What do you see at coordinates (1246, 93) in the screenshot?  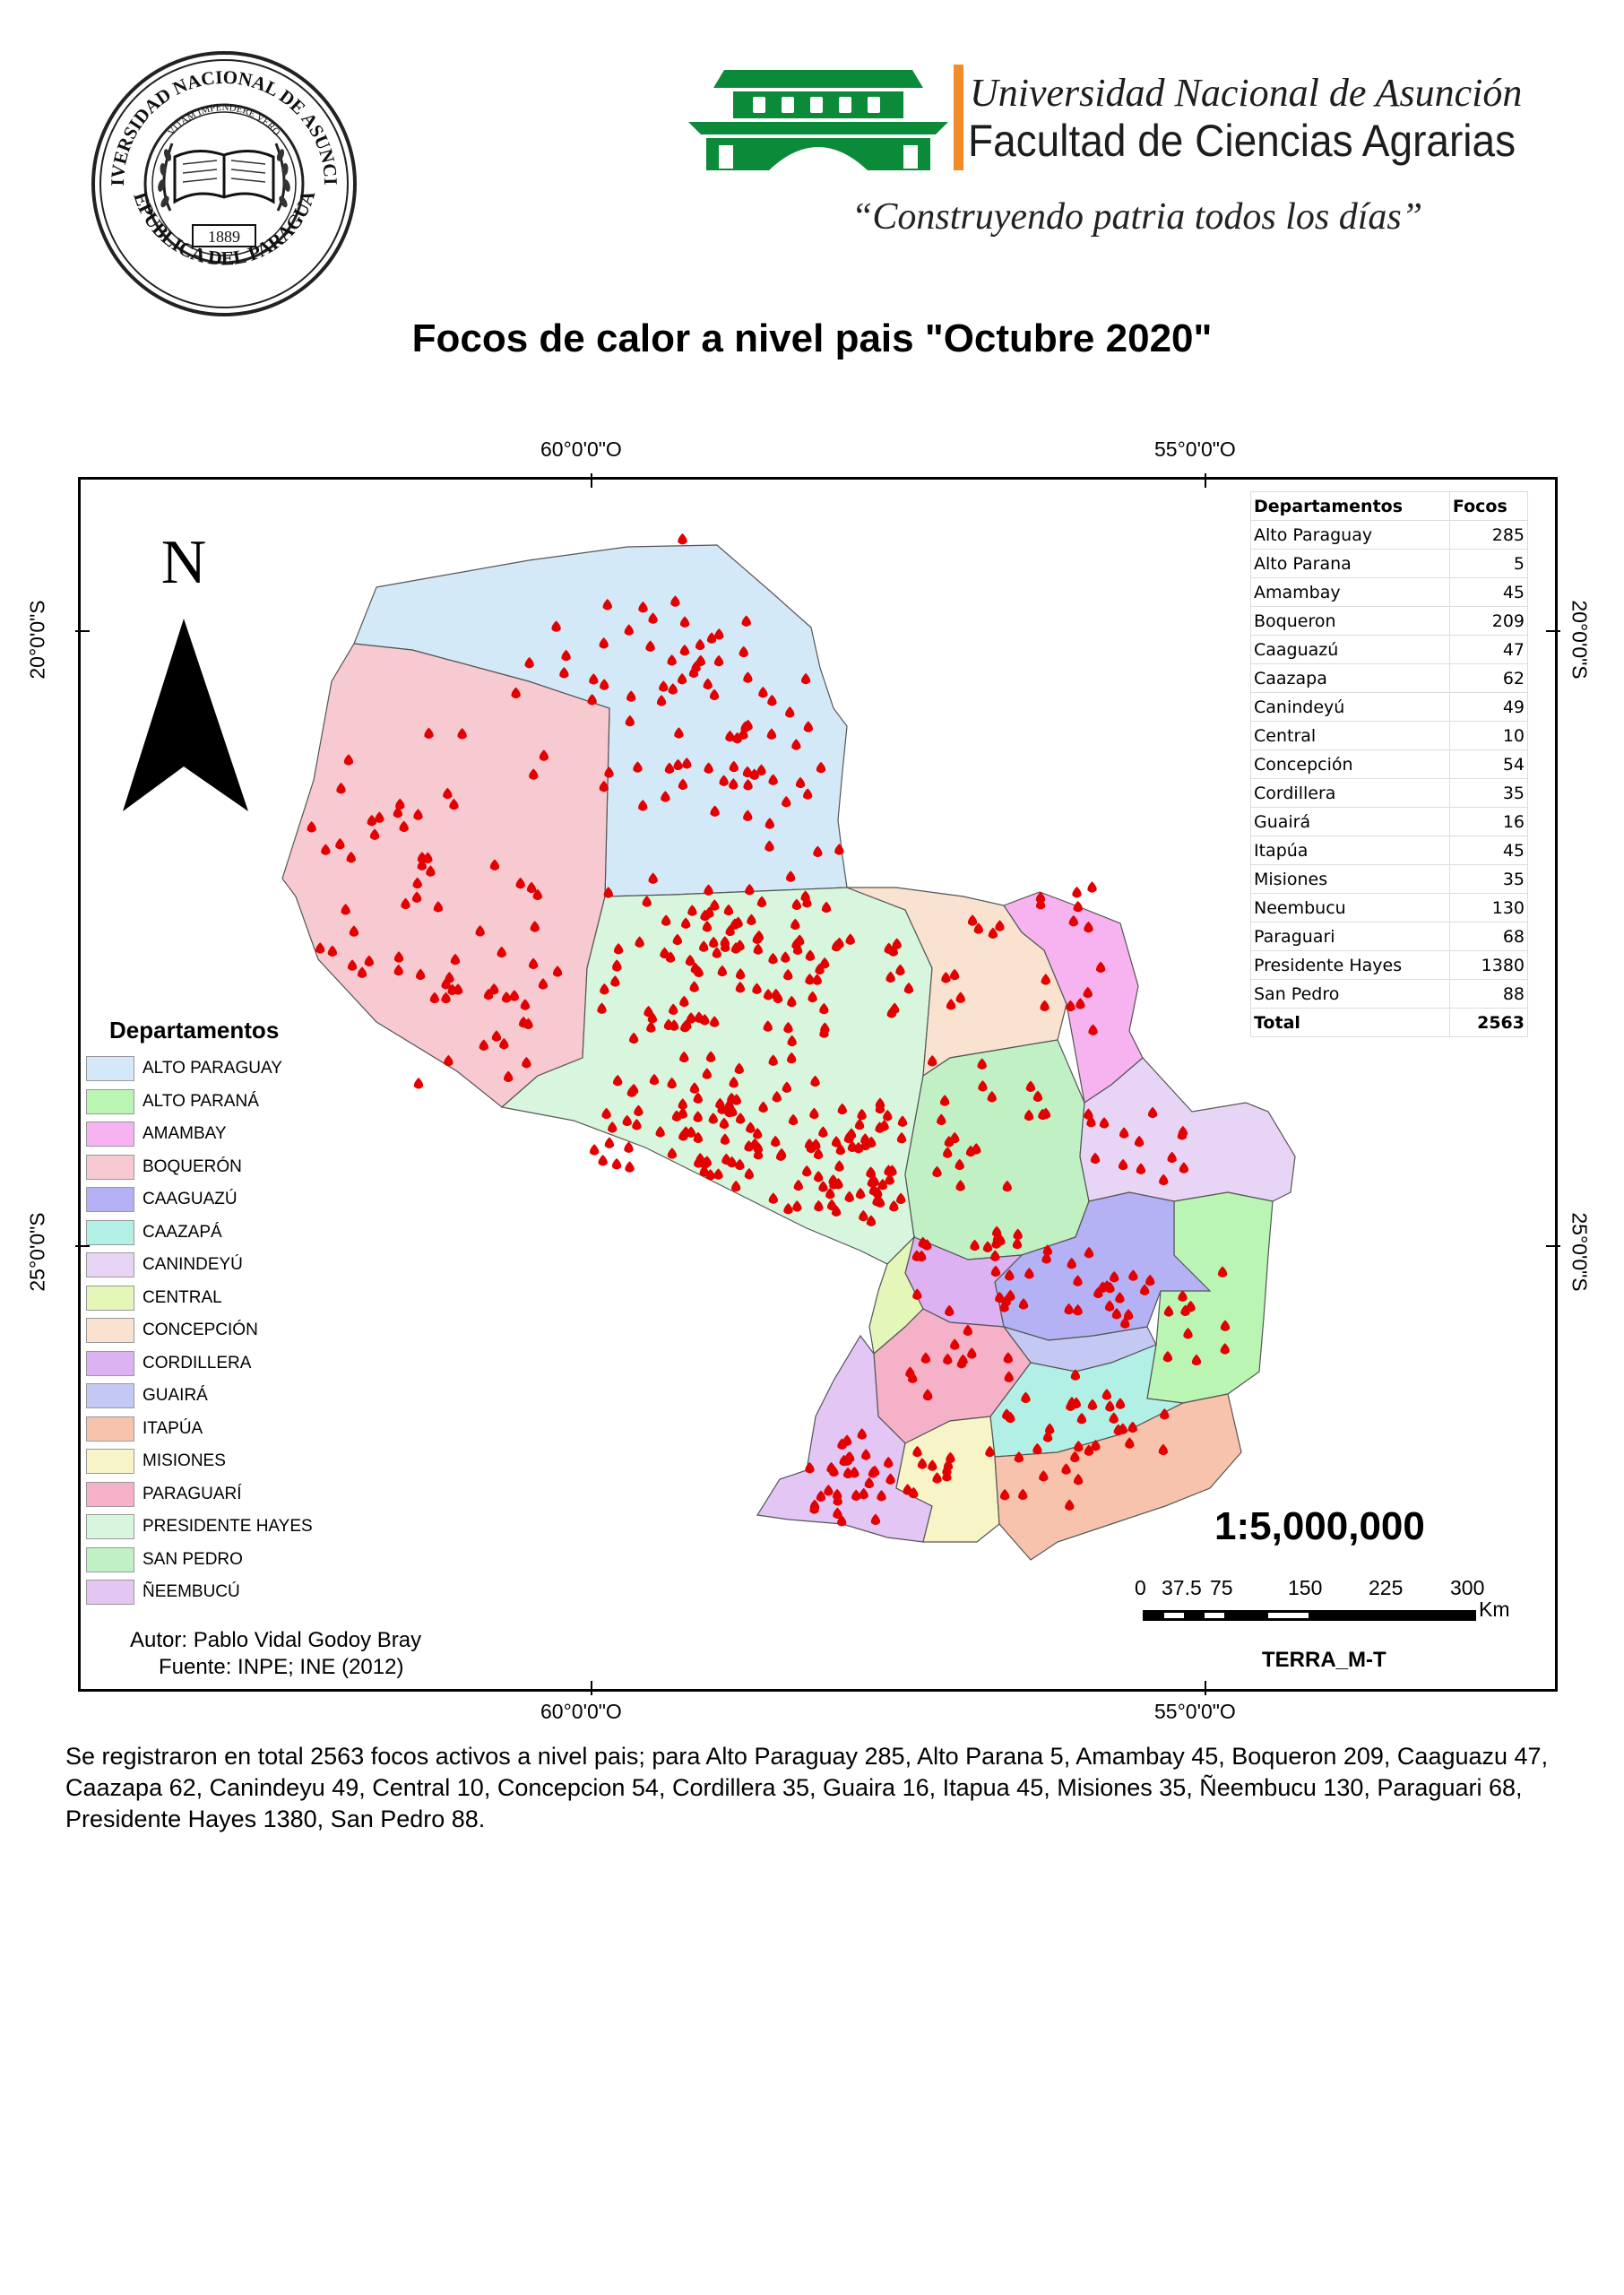 I see `university-name: Universidad Nacional de Asunción` at bounding box center [1246, 93].